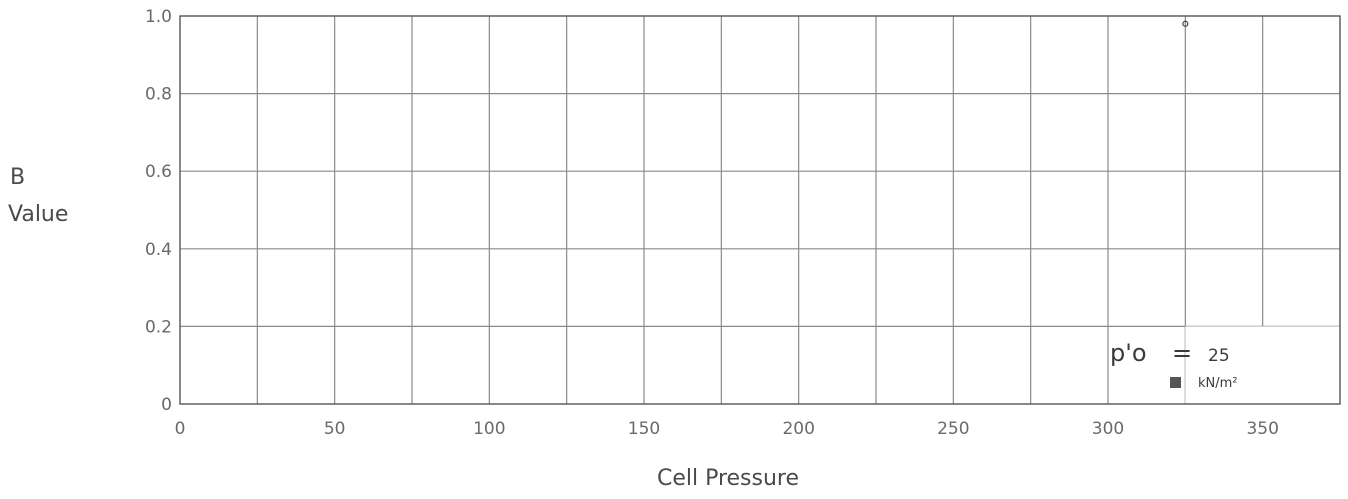 Image resolution: width=1348 pixels, height=499 pixels. I want to click on y-tick-label: 0.2, so click(158, 327).